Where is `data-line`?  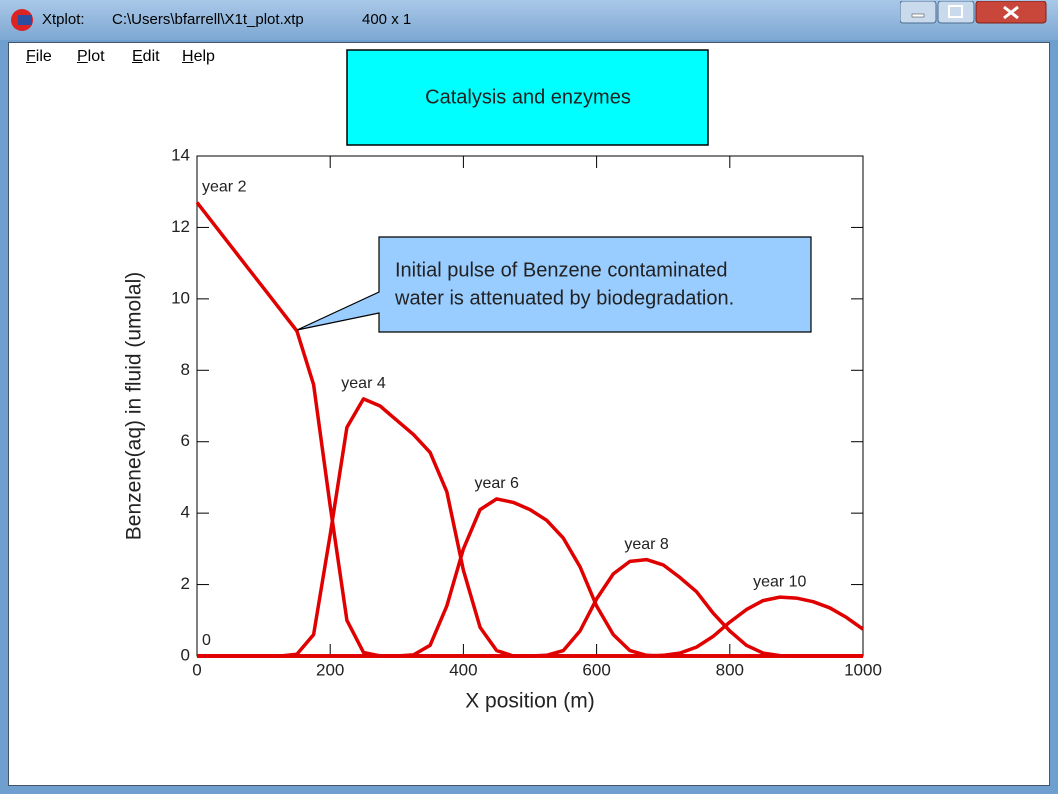 data-line is located at coordinates (531, 626).